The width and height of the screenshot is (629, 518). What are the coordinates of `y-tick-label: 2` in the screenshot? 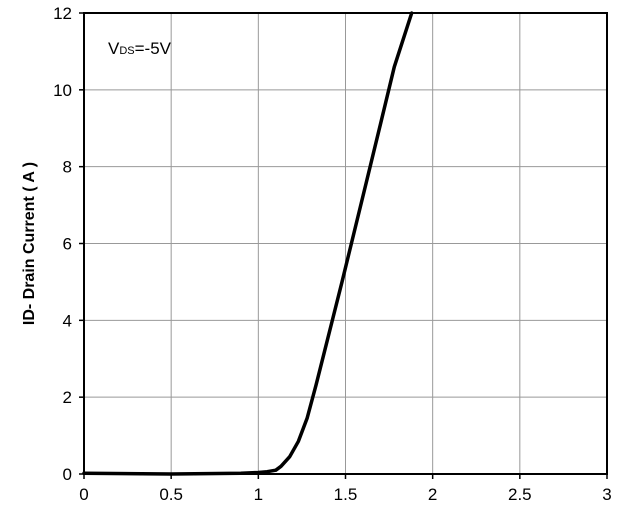 It's located at (67, 397).